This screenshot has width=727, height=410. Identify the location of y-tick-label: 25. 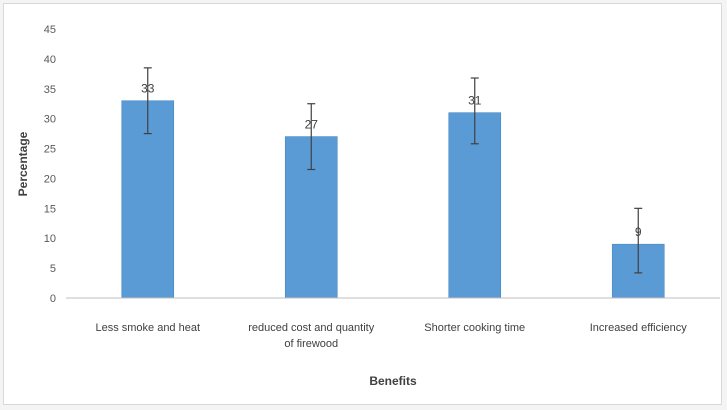
(50, 150).